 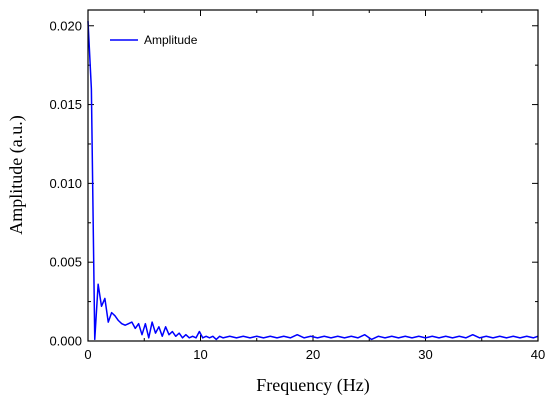 I want to click on x-tick-label: 30, so click(x=425, y=354).